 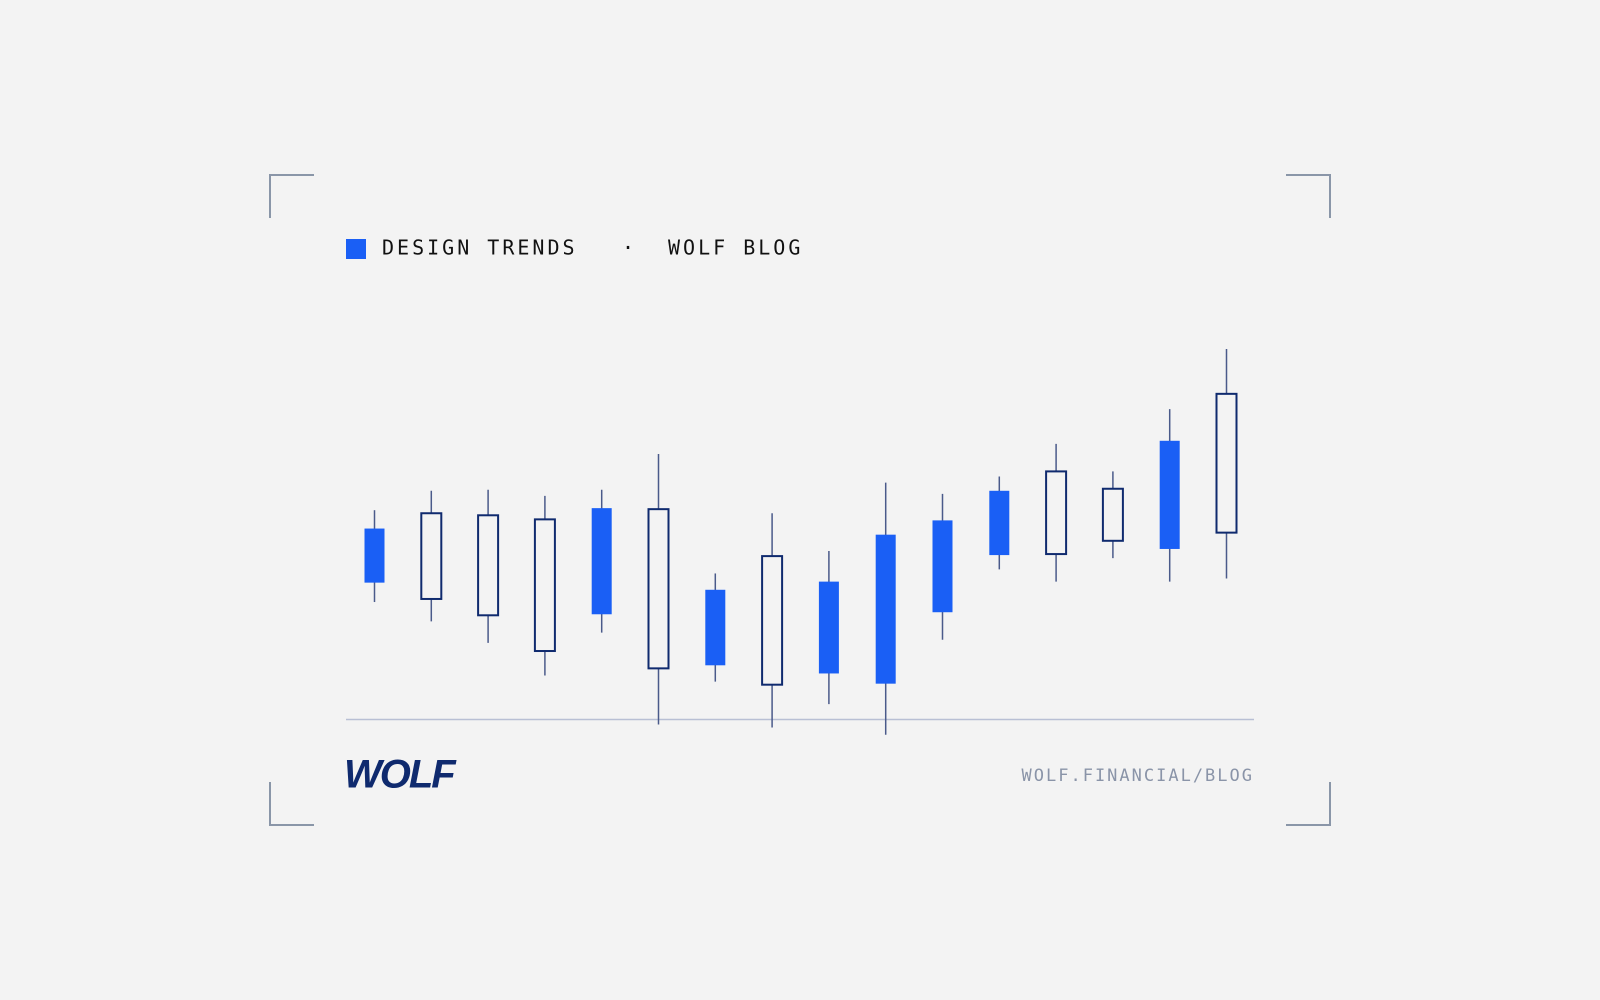 I want to click on tag-square, so click(x=356, y=249).